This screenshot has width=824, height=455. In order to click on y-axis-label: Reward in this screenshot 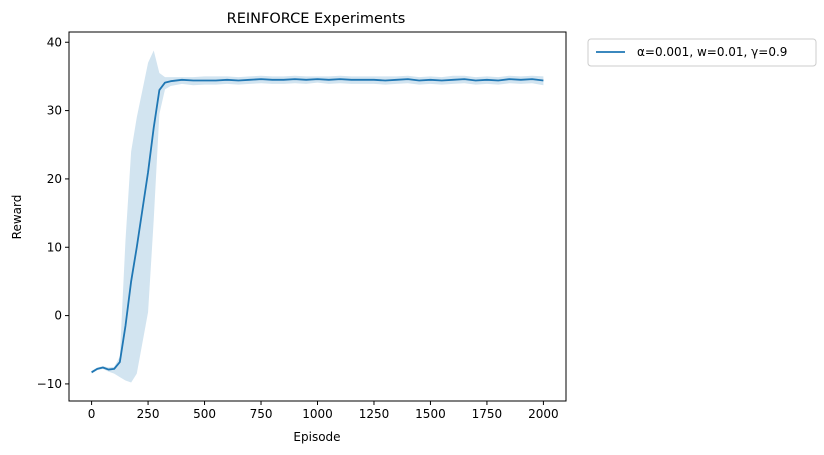, I will do `click(17, 217)`.